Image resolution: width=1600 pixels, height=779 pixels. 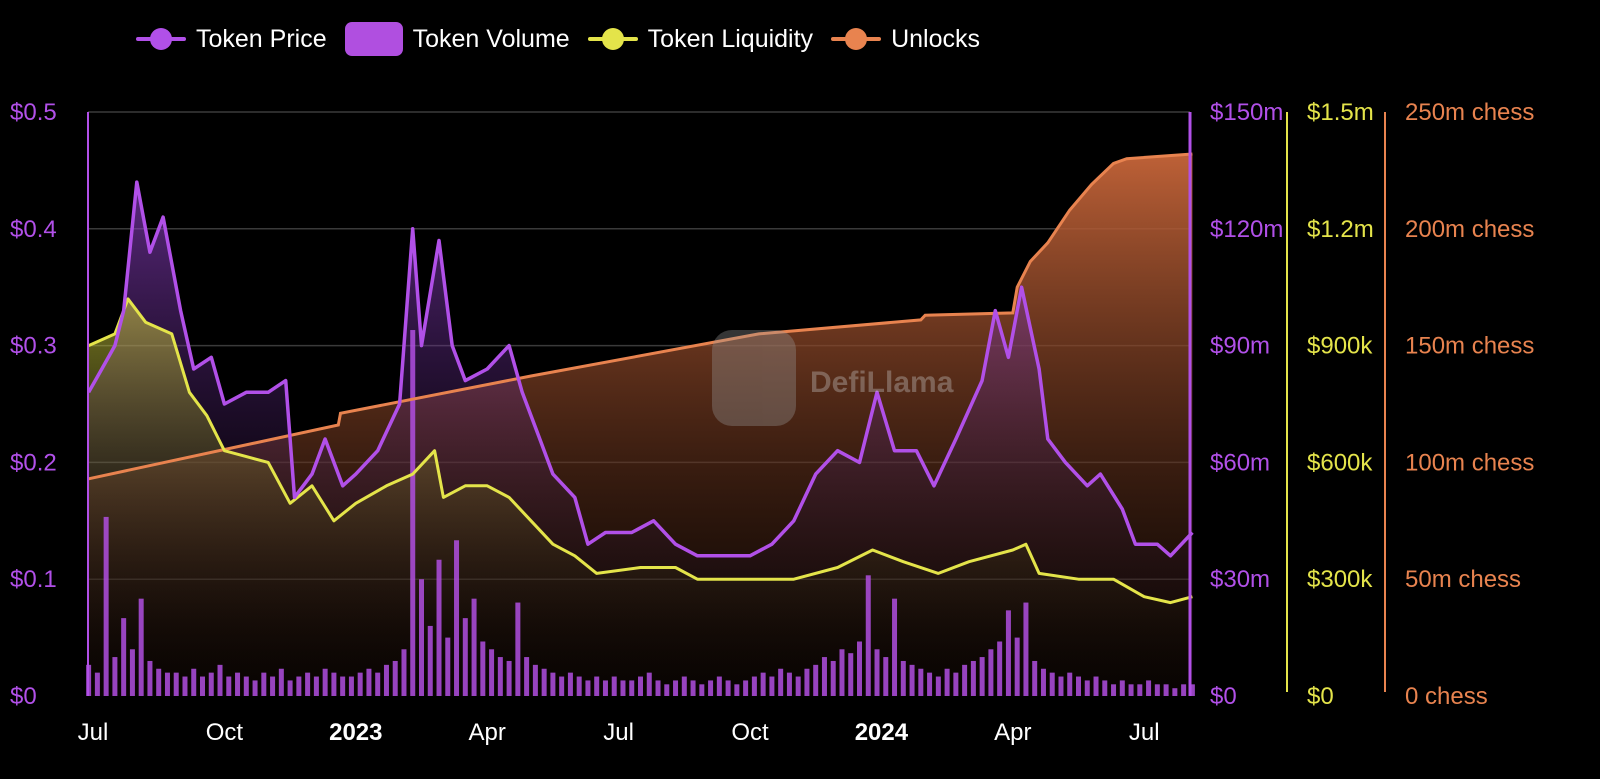 I want to click on volume-tick-label: $150m, so click(x=1246, y=112).